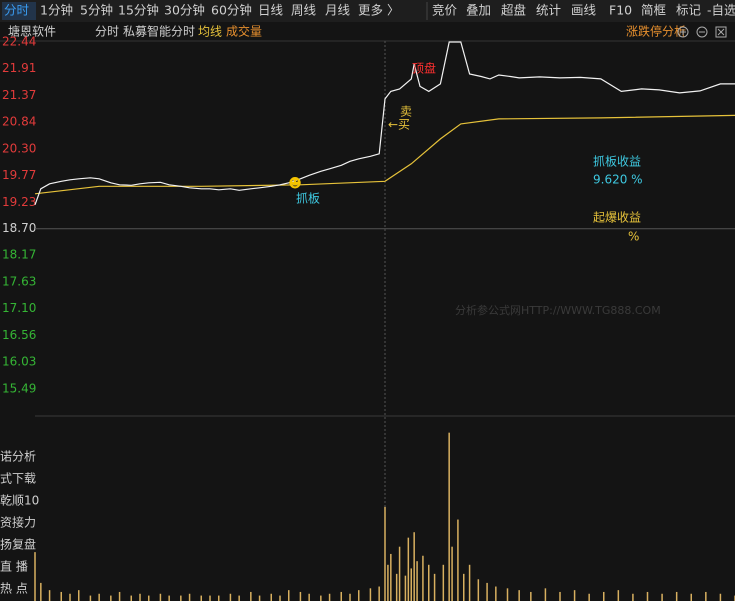  What do you see at coordinates (721, 32) in the screenshot?
I see `close` at bounding box center [721, 32].